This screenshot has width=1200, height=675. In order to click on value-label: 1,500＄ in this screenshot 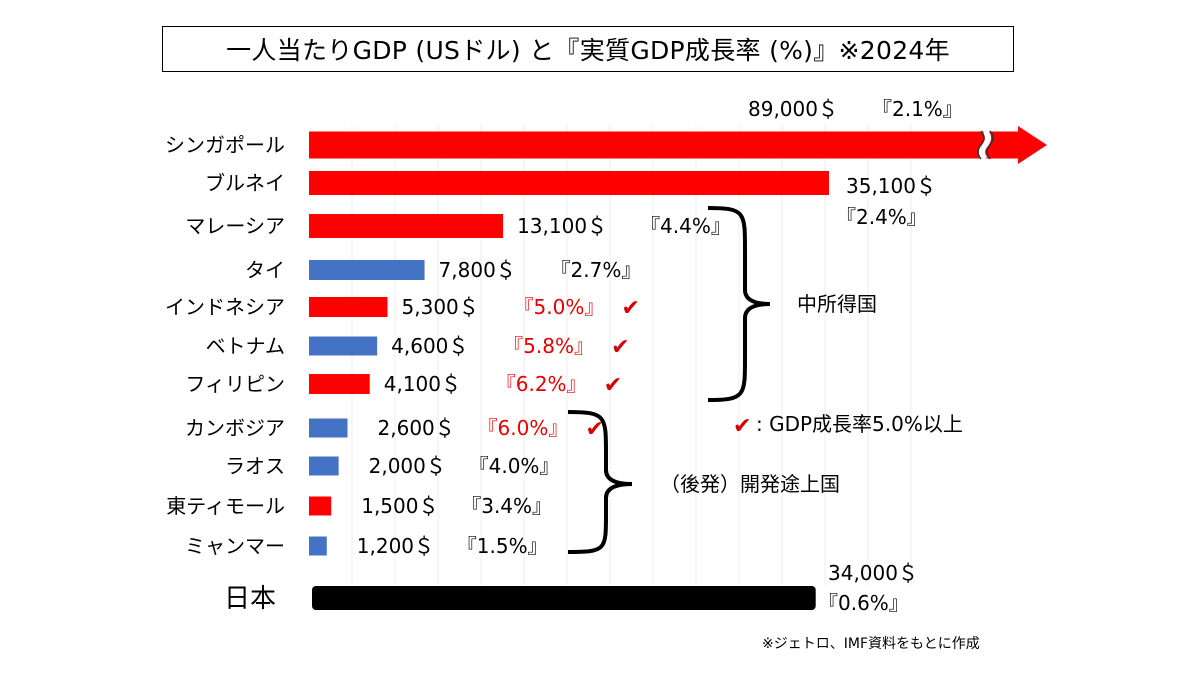, I will do `click(399, 506)`.